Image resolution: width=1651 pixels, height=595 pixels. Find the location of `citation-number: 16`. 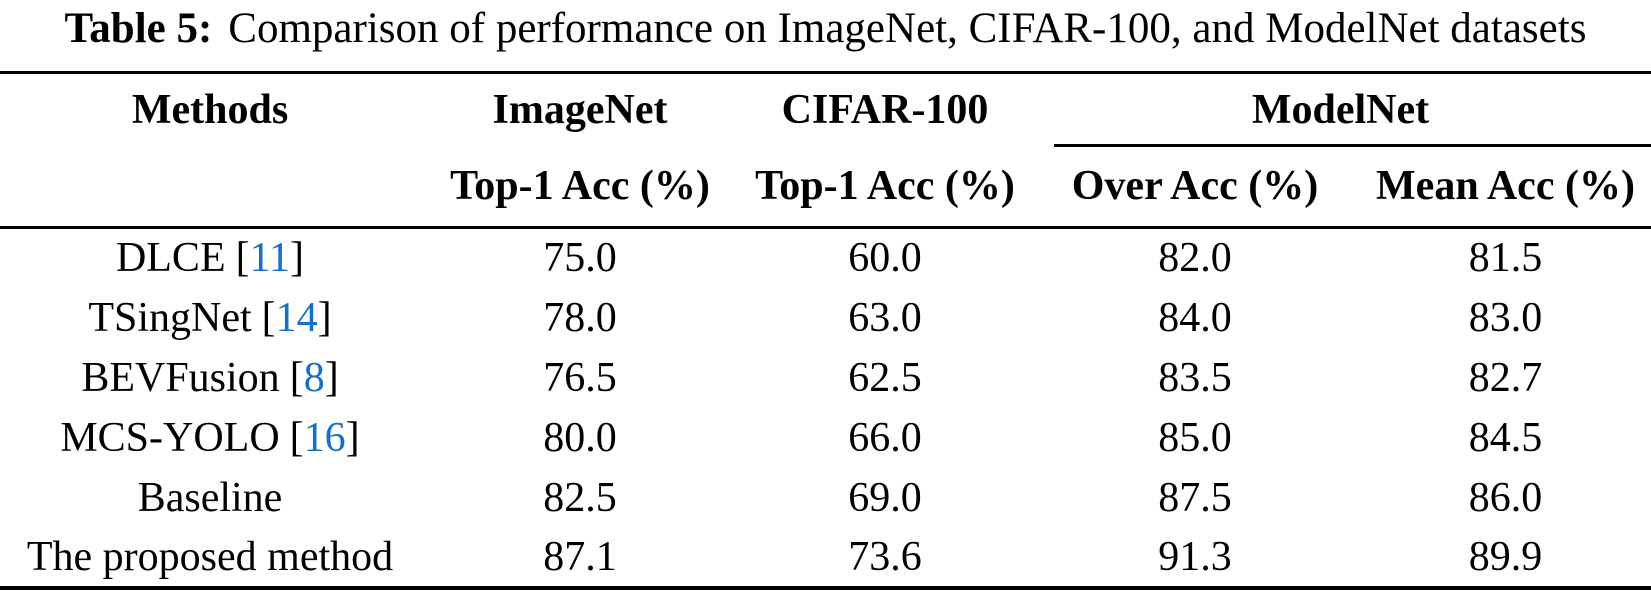

citation-number: 16 is located at coordinates (324, 437).